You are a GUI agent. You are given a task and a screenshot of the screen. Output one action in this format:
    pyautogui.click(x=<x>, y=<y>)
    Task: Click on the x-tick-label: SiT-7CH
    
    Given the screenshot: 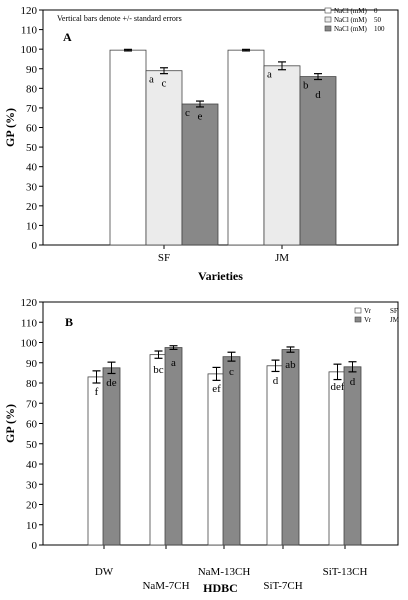 What is the action you would take?
    pyautogui.click(x=282, y=586)
    